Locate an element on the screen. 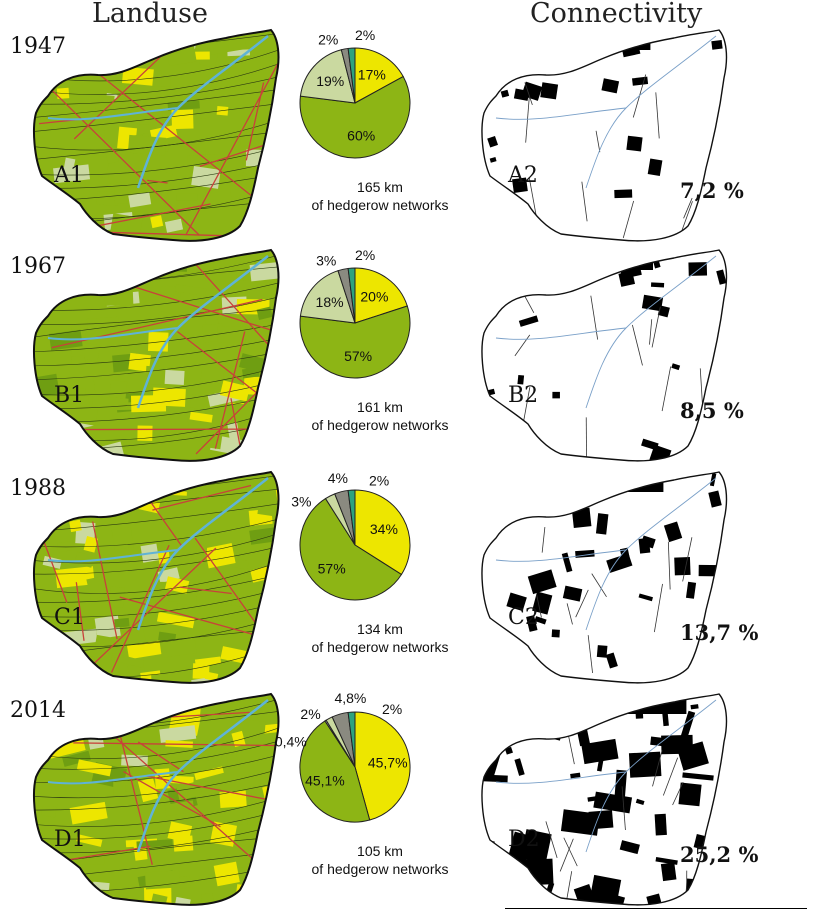 This screenshot has height=917, width=814. connectivity-map-label: D2 is located at coordinates (524, 839).